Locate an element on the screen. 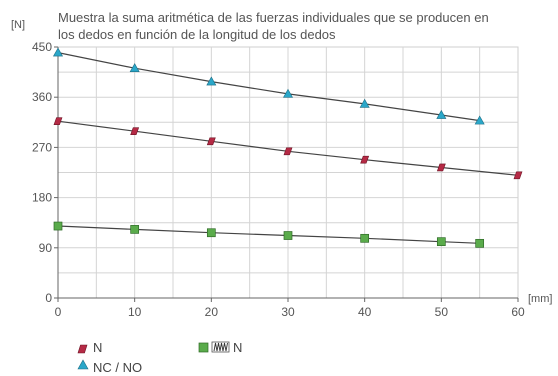 Image resolution: width=558 pixels, height=376 pixels. x-tick-label: 0 is located at coordinates (58, 312).